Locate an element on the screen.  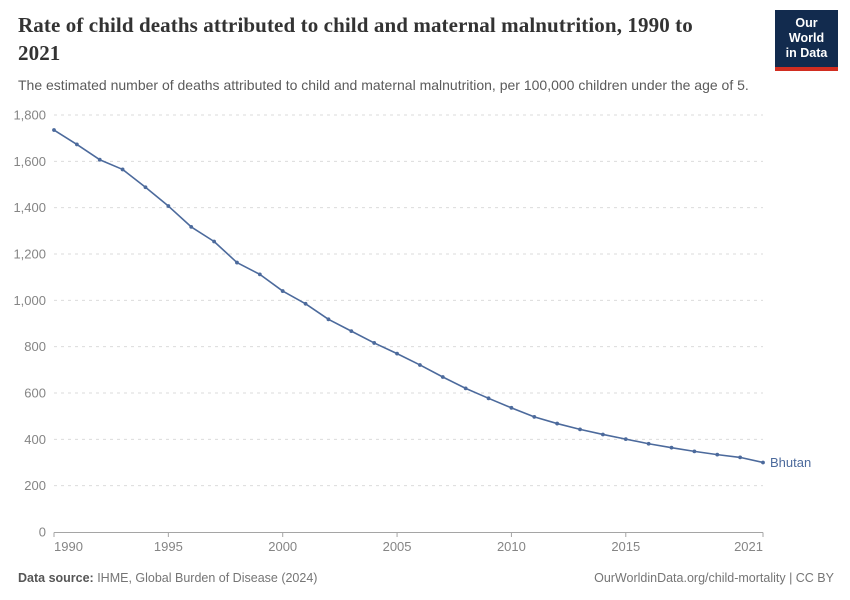
y-axis-tick-label: 1,200 is located at coordinates (29, 254).